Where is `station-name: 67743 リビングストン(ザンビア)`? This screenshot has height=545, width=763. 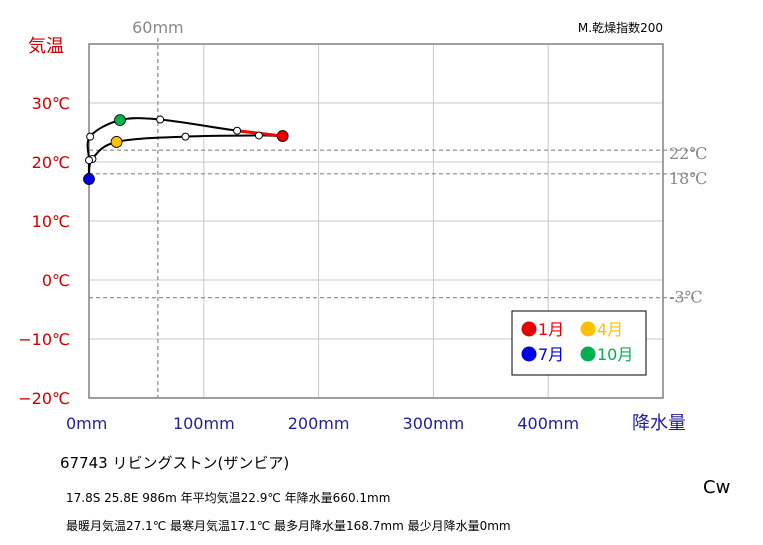
station-name: 67743 リビングストン(ザンビア) is located at coordinates (175, 463).